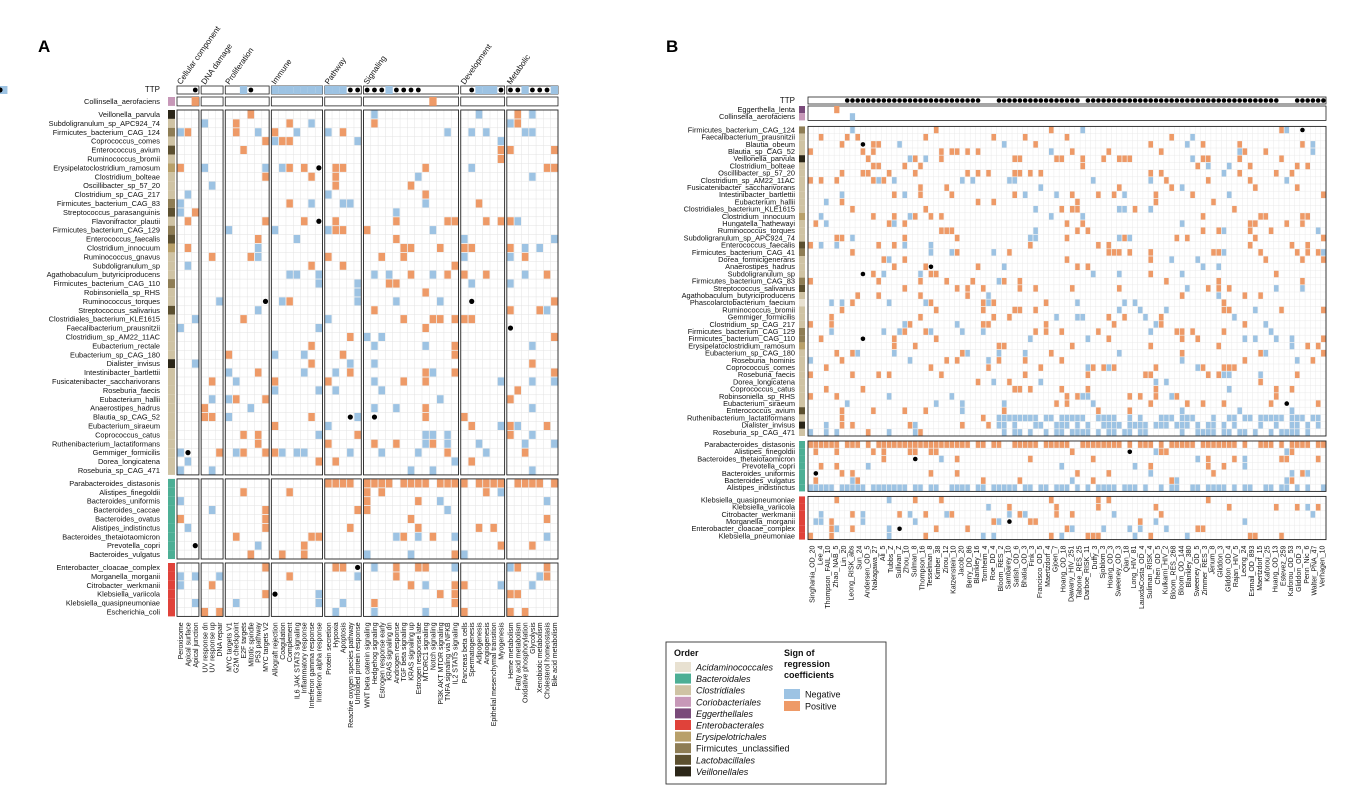 The width and height of the screenshot is (1346, 788). What do you see at coordinates (126, 265) in the screenshot?
I see `row-label: Subdoligranulum_sp` at bounding box center [126, 265].